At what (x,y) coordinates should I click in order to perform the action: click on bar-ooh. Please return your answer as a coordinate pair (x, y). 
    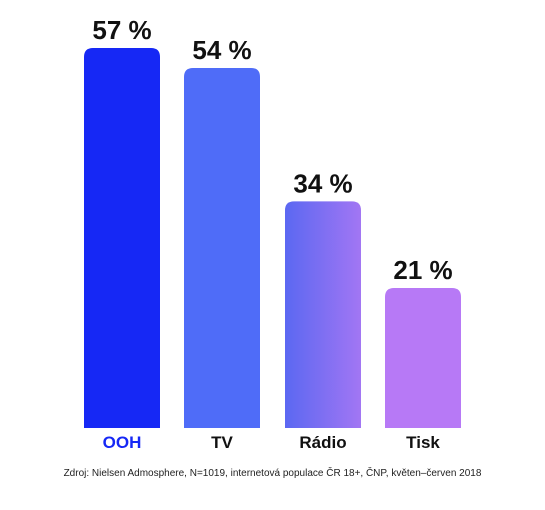
    Looking at the image, I should click on (122, 238).